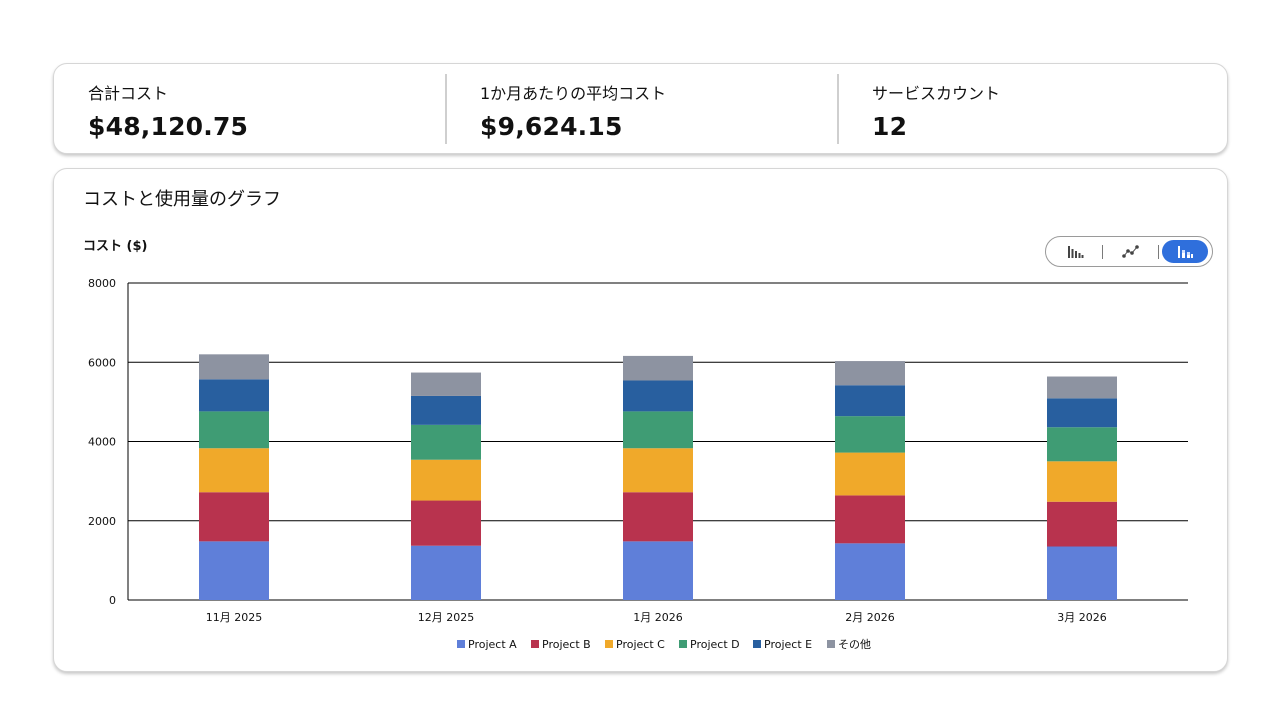 The width and height of the screenshot is (1280, 720). What do you see at coordinates (788, 644) in the screenshot?
I see `legend-label: Project E` at bounding box center [788, 644].